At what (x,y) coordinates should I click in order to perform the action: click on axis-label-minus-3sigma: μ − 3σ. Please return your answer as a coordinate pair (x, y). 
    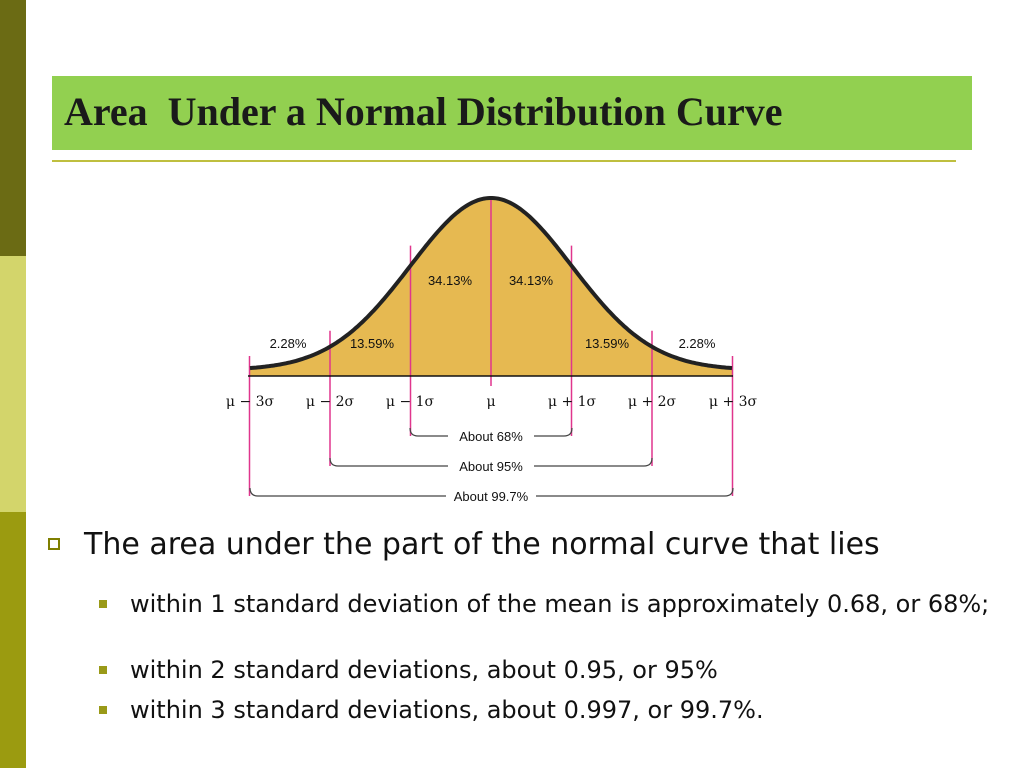
    Looking at the image, I should click on (250, 402).